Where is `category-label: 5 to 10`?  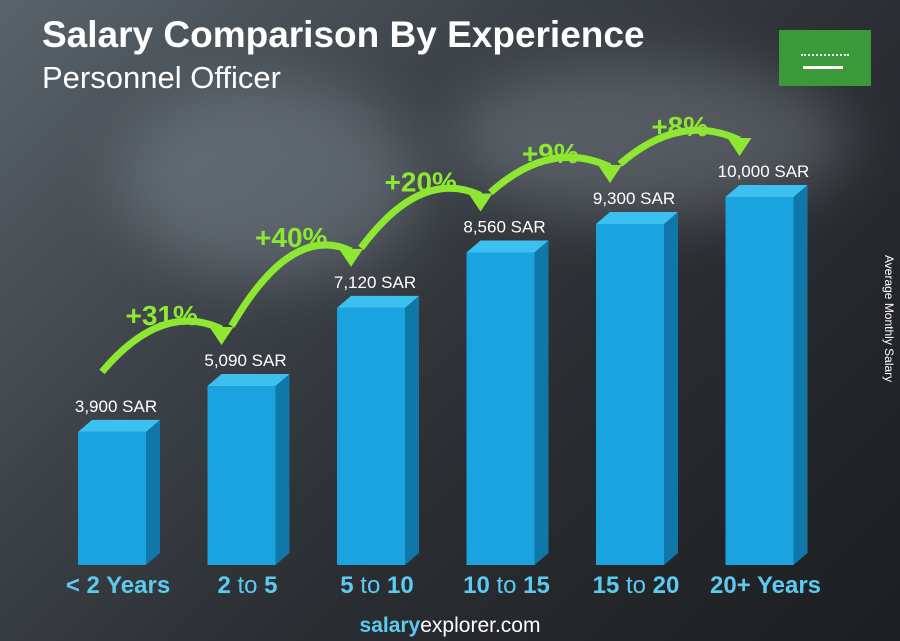 category-label: 5 to 10 is located at coordinates (376, 585).